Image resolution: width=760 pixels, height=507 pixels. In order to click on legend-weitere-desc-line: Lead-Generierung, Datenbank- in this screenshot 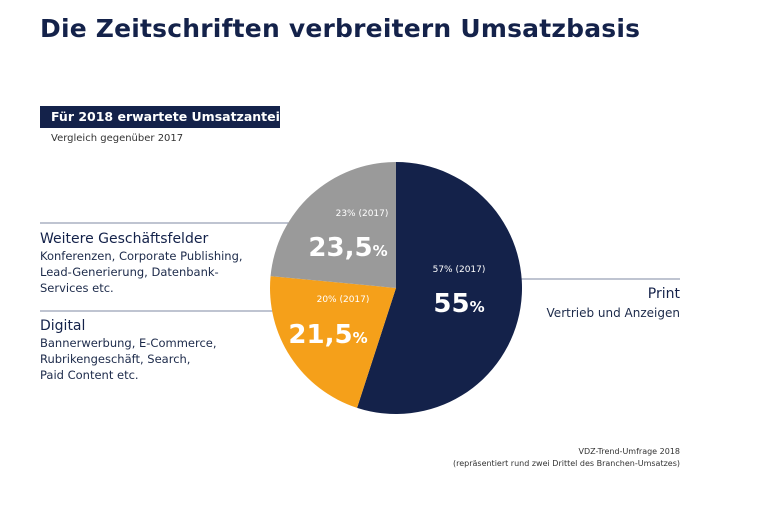, I will do `click(129, 272)`.